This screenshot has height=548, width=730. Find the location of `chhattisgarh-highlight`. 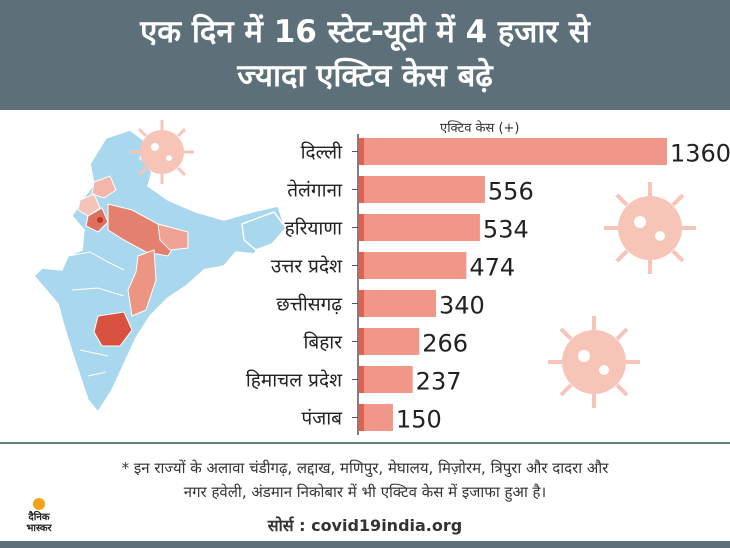

chhattisgarh-highlight is located at coordinates (142, 283).